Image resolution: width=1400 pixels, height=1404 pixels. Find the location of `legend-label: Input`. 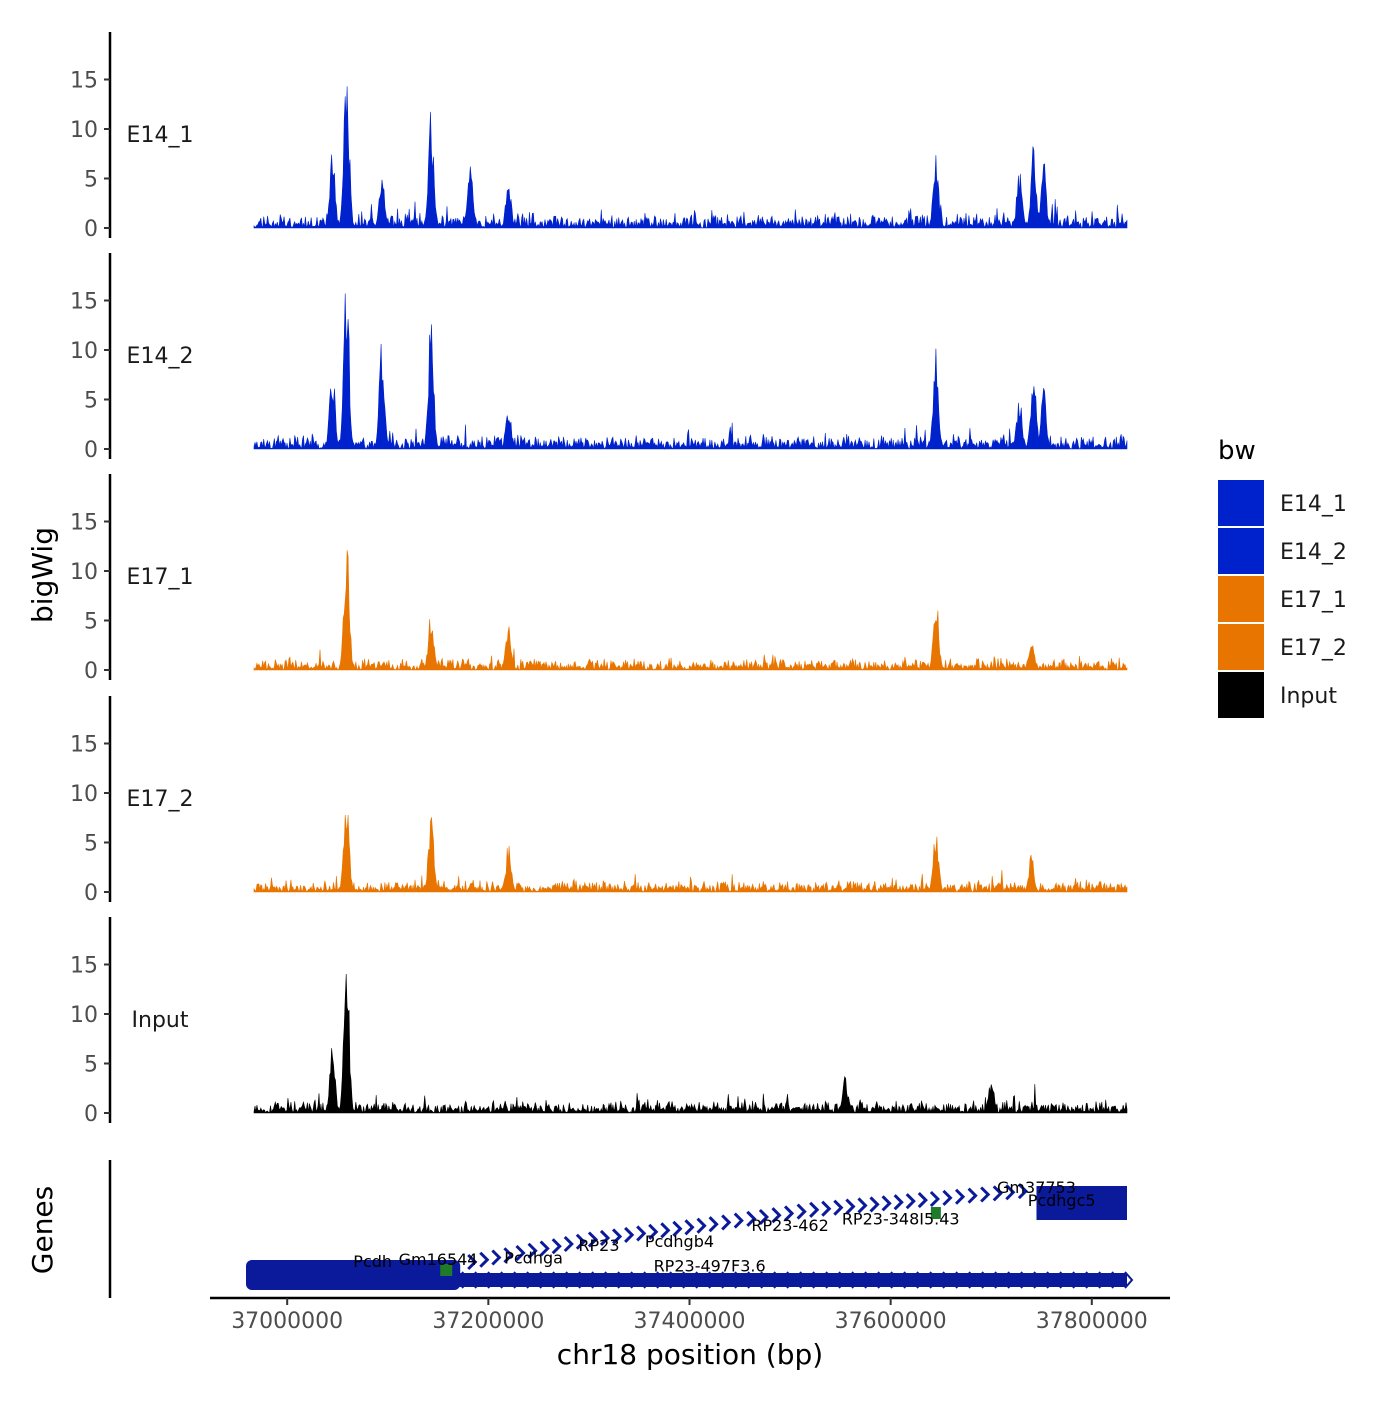

legend-label: Input is located at coordinates (1308, 696).